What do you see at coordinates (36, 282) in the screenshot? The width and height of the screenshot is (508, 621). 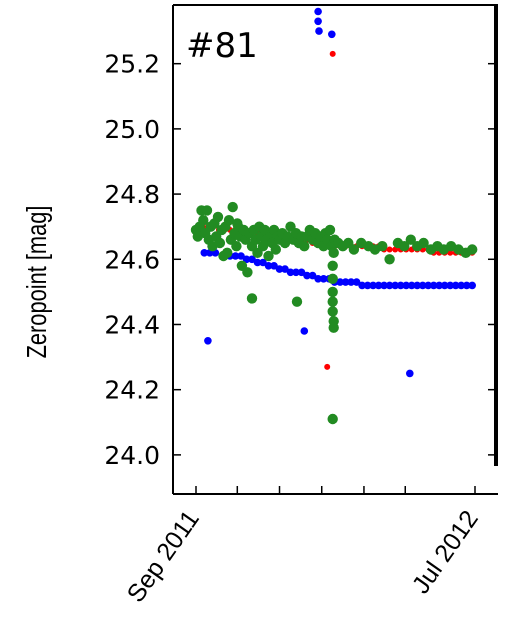 I see `y-axis-title: Zeropoint [mag]` at bounding box center [36, 282].